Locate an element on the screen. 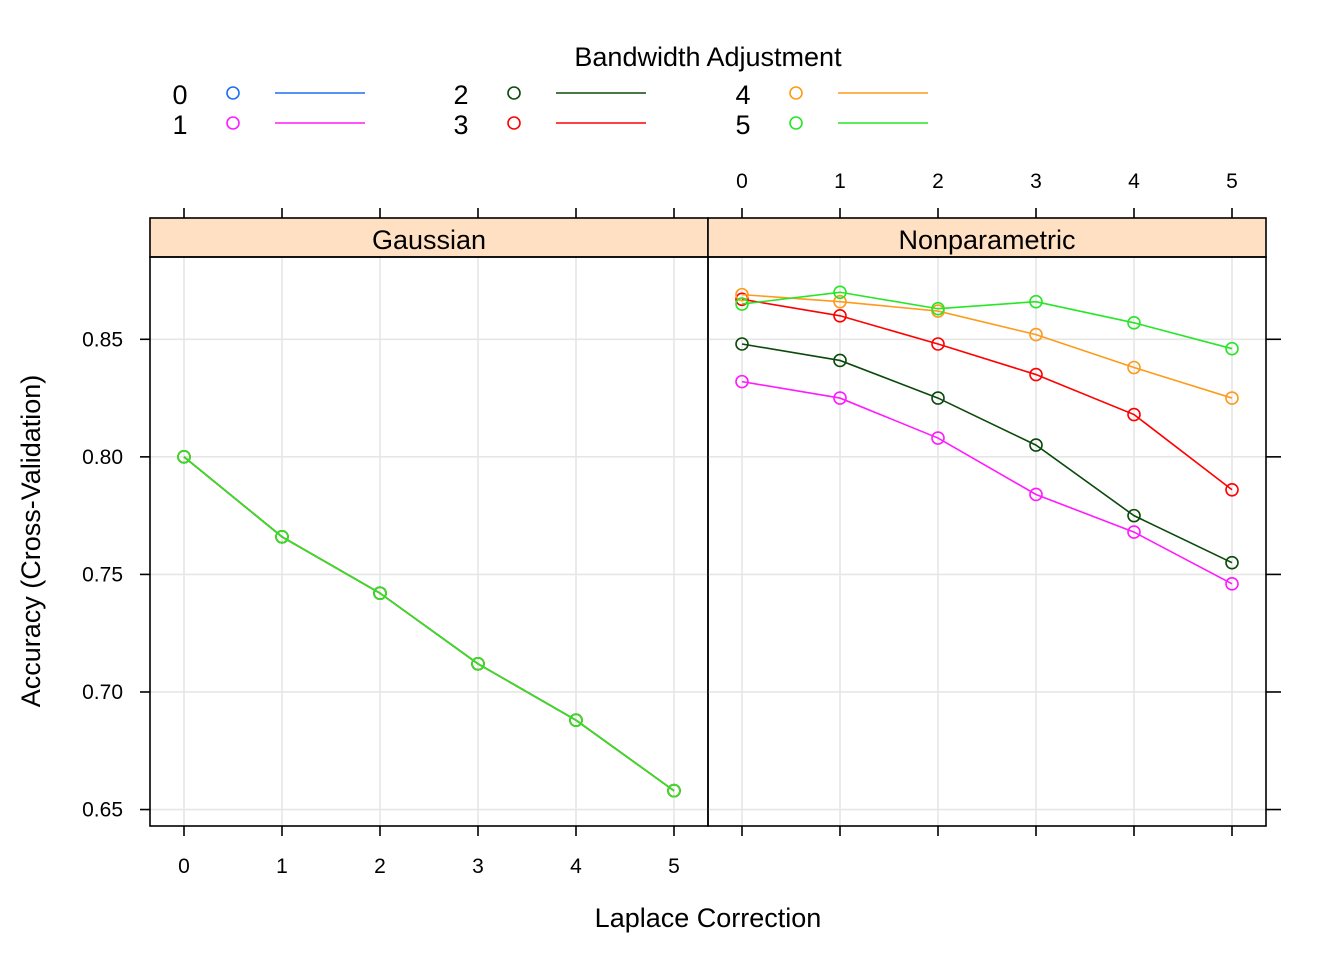 The width and height of the screenshot is (1344, 960). y-axis-label: Accuracy (Cross-Validation) is located at coordinates (31, 541).